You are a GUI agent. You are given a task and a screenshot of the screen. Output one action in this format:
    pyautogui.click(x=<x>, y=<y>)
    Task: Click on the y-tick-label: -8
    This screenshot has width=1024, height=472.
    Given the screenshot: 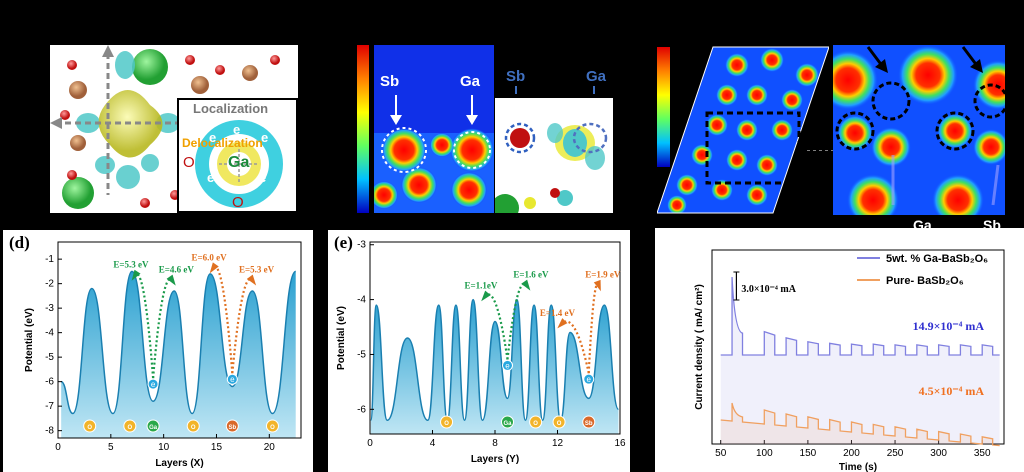 What is the action you would take?
    pyautogui.click(x=49, y=431)
    